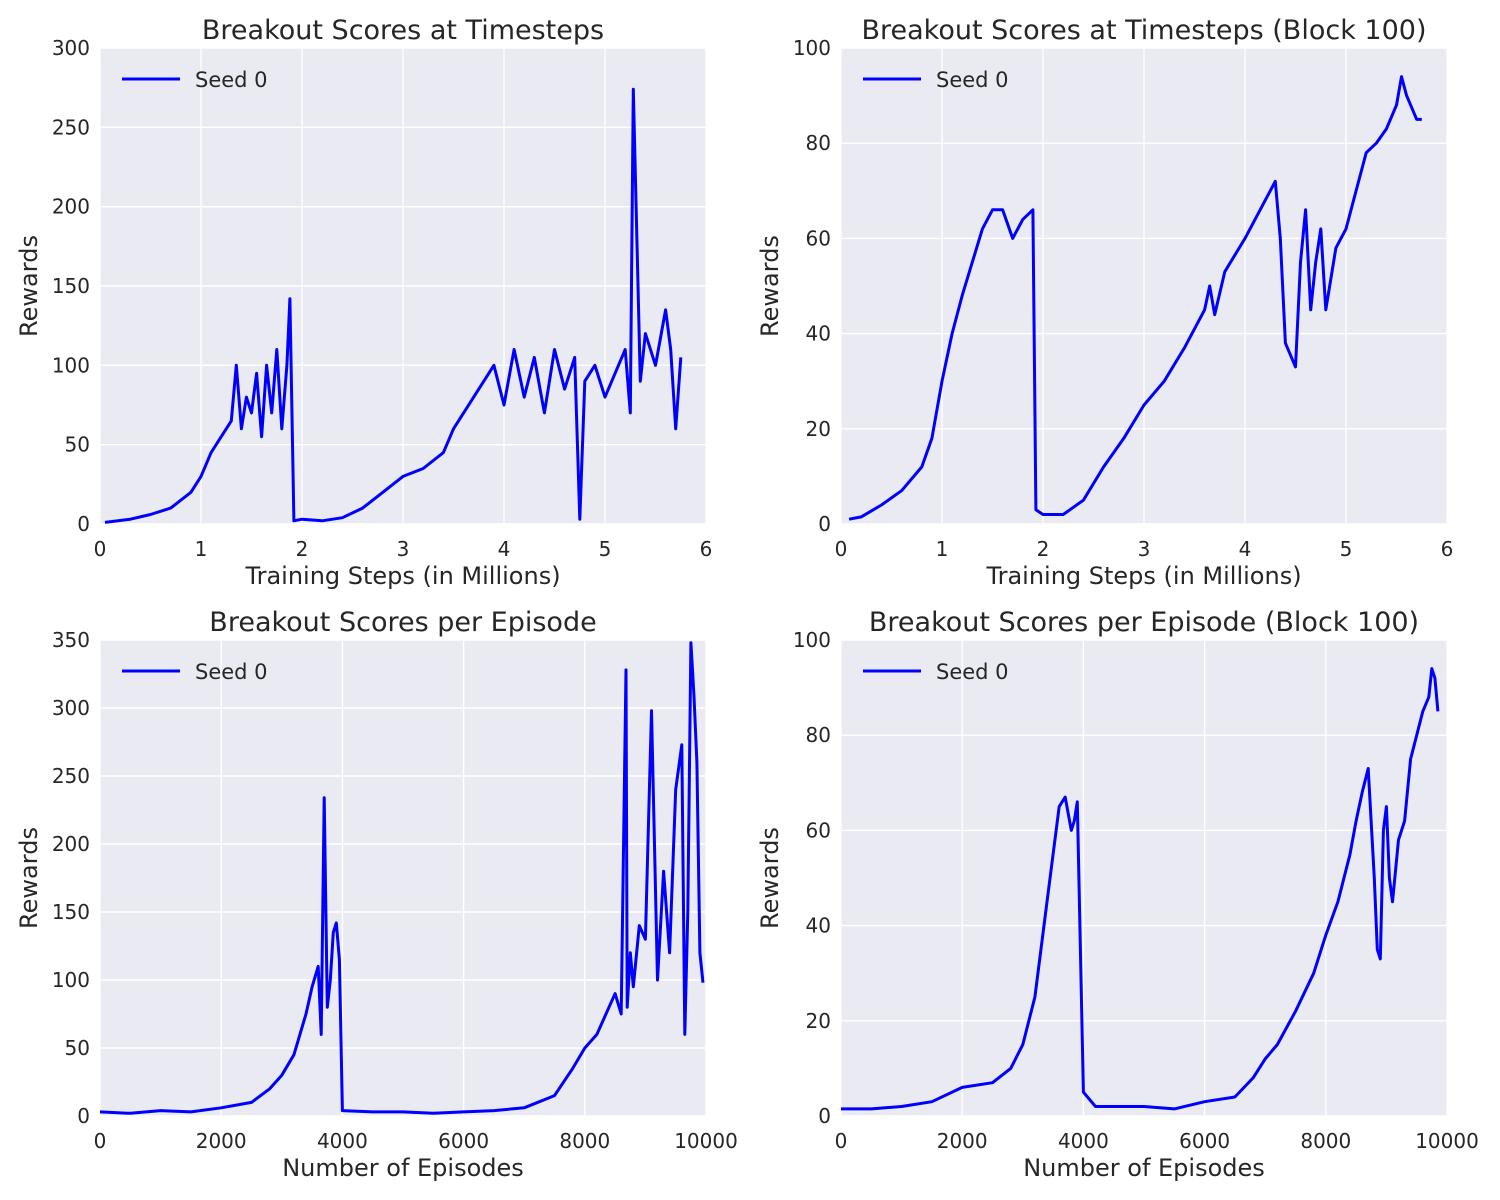  Describe the element at coordinates (1144, 30) in the screenshot. I see `chart-title: Breakout Scores at Timesteps (Block 100)` at that location.